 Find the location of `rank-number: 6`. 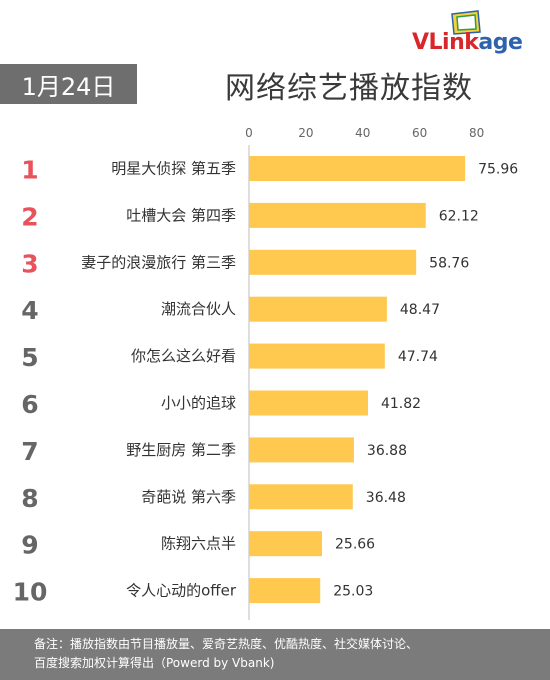

rank-number: 6 is located at coordinates (29, 404).